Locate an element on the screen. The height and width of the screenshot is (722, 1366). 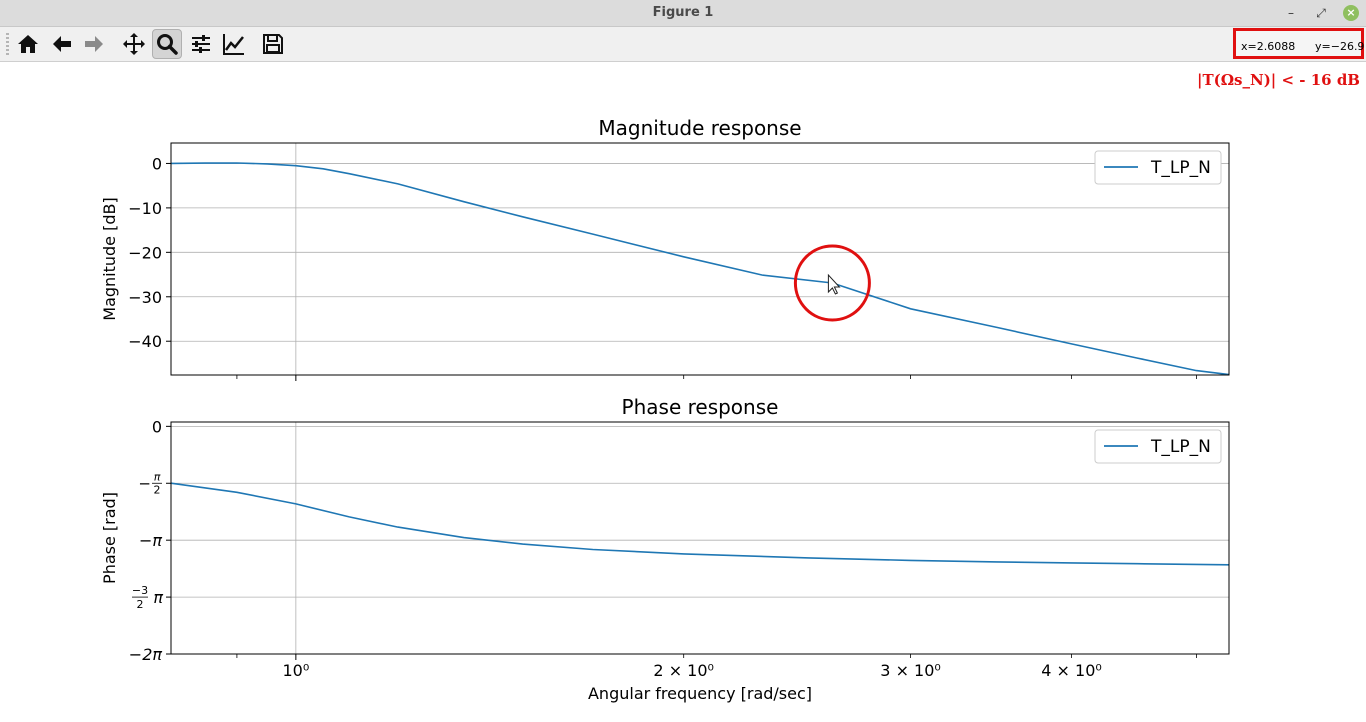
arrow-right-icon is located at coordinates (94, 44).